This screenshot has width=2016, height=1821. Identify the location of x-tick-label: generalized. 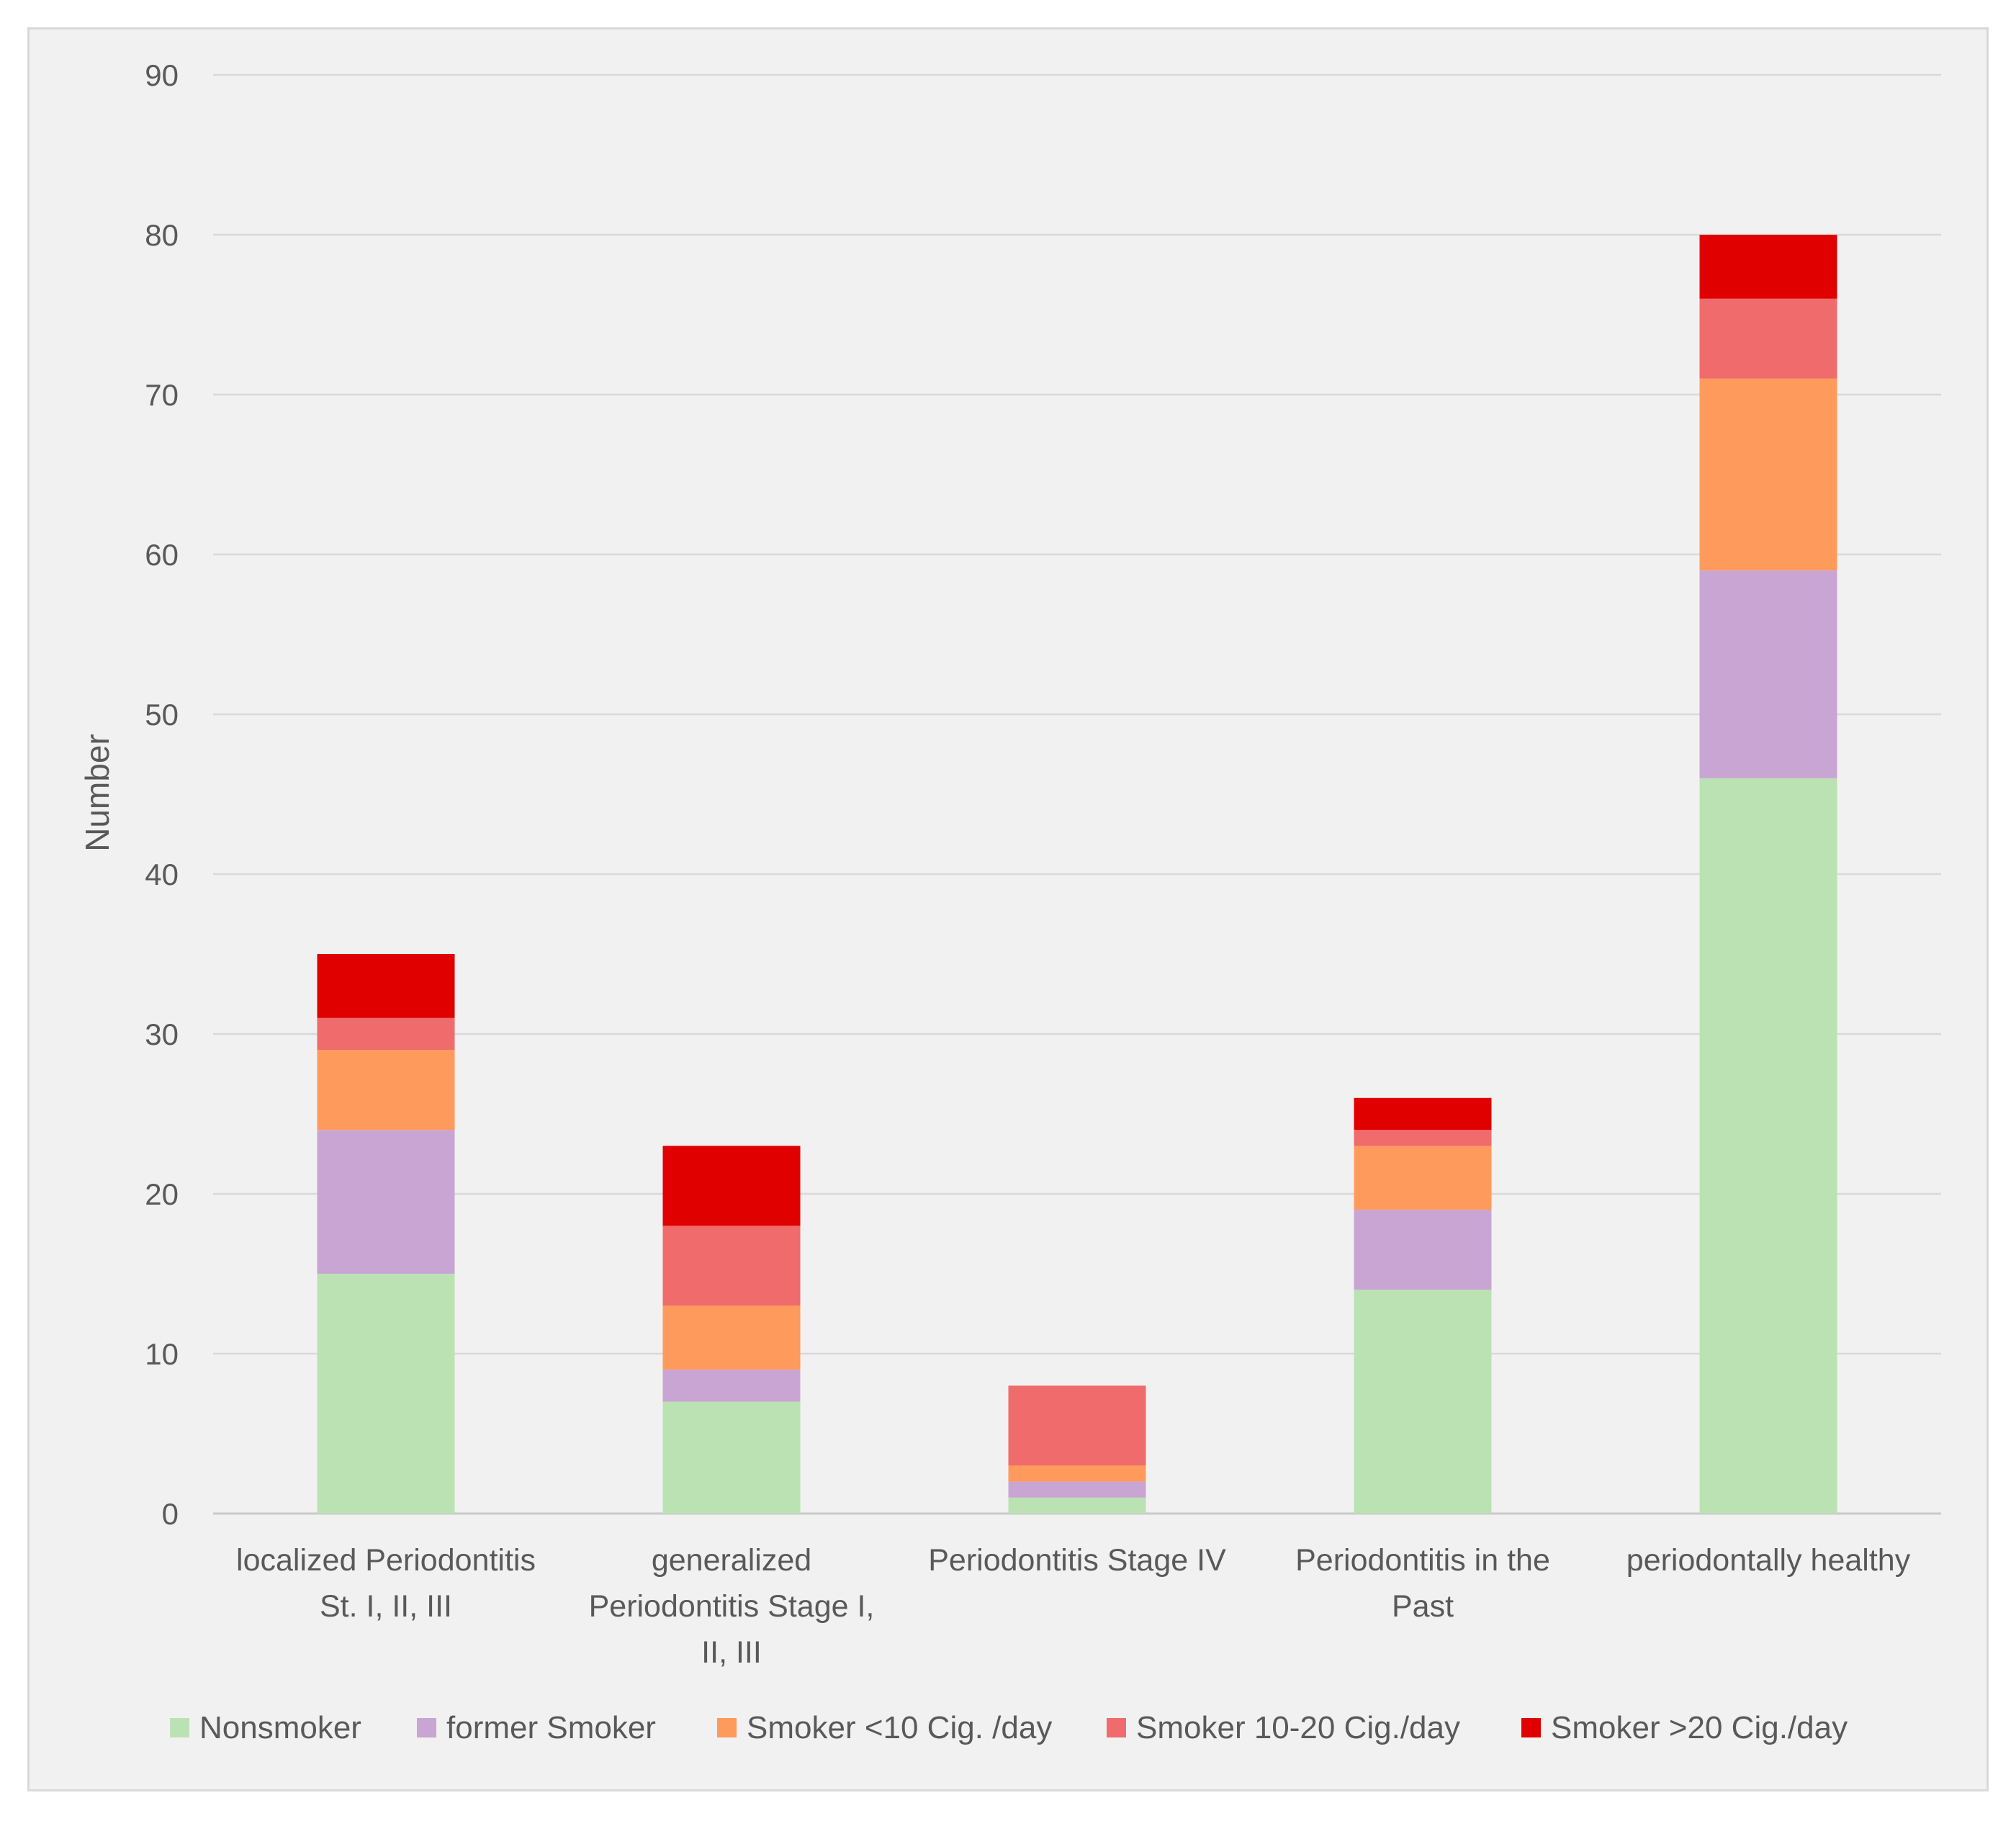
(731, 1560).